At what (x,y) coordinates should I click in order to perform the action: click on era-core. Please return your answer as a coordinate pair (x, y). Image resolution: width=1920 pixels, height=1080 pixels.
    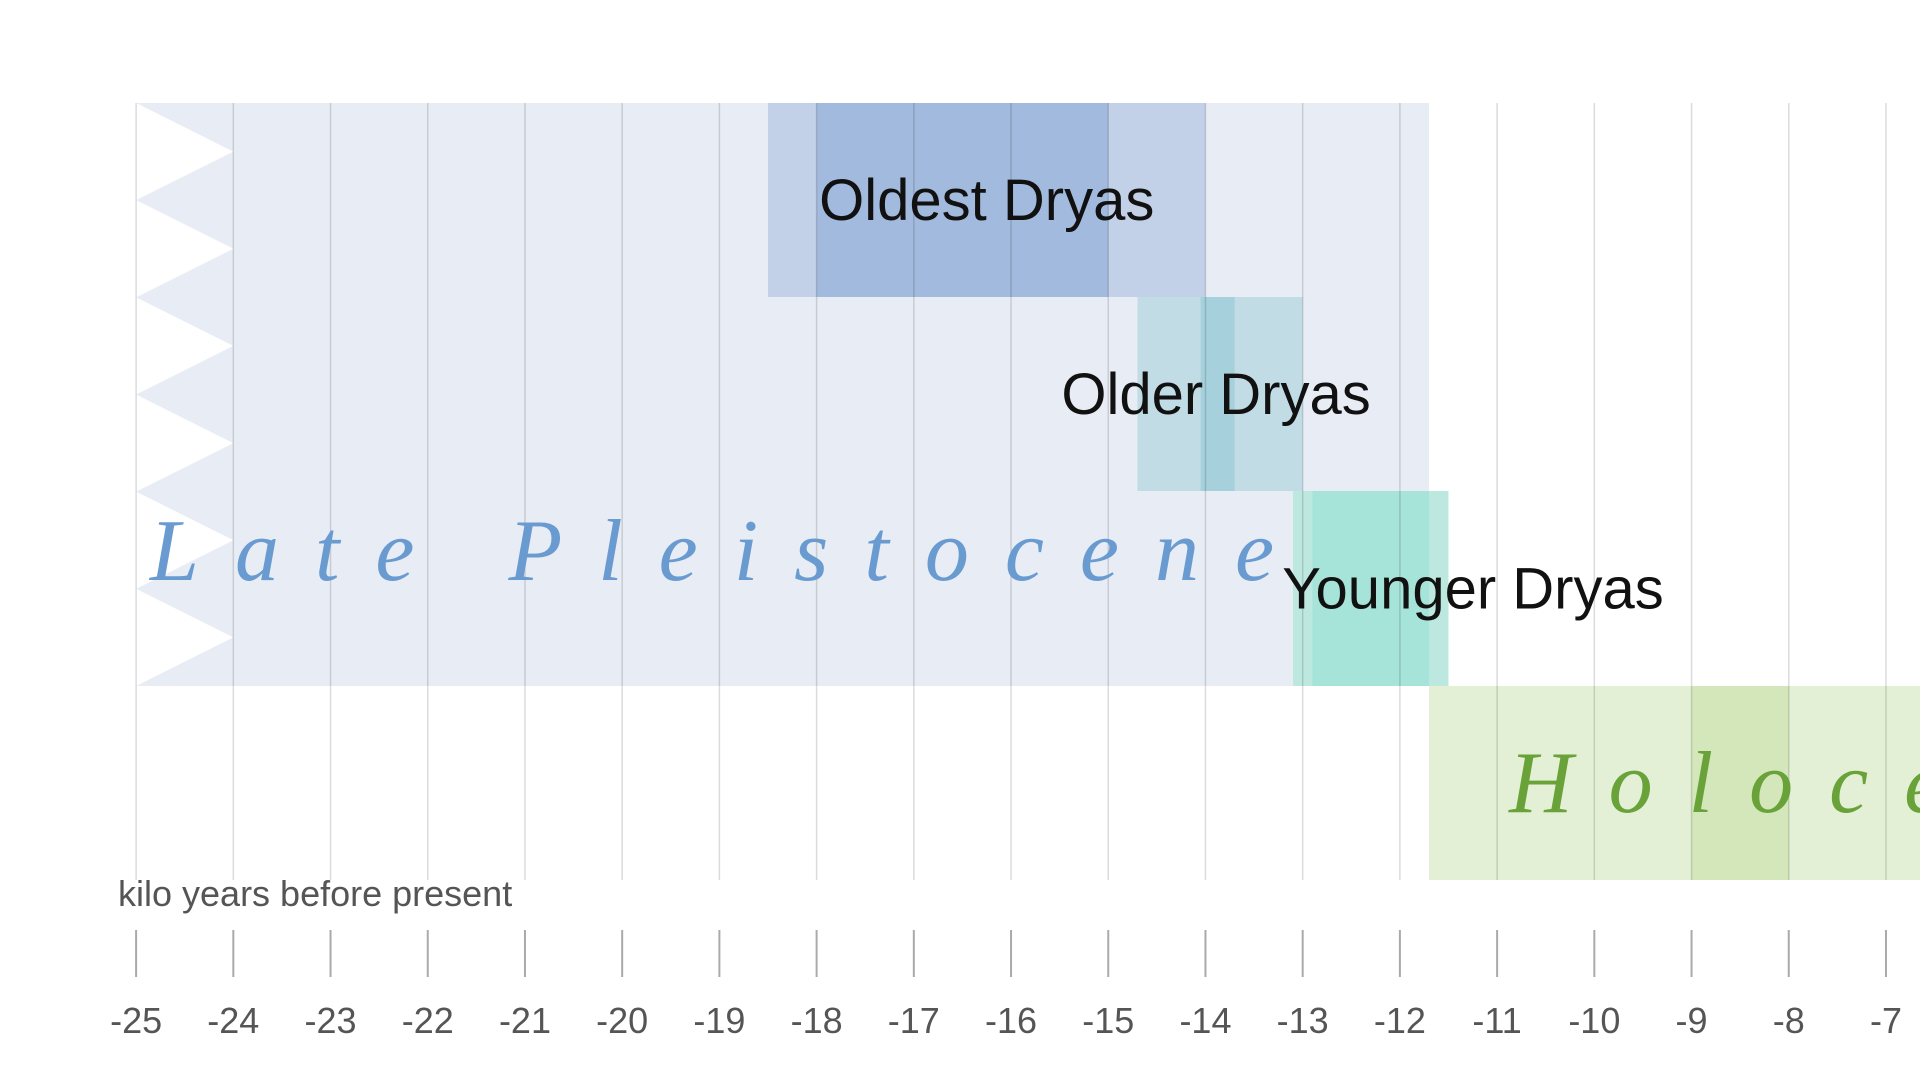
    Looking at the image, I should click on (1740, 783).